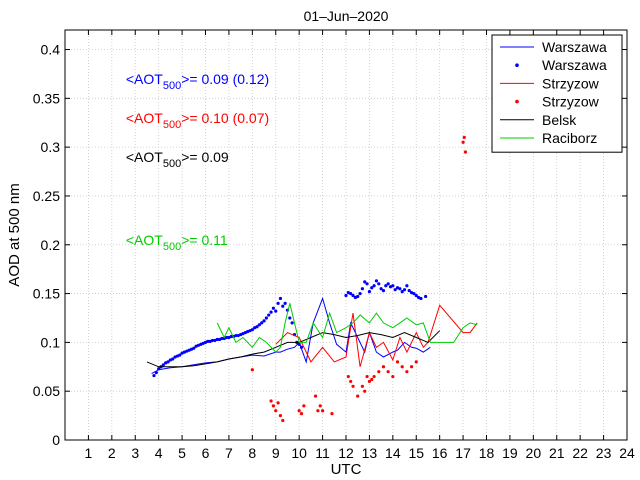  What do you see at coordinates (548, 138) in the screenshot?
I see `legend-item: Raciborz` at bounding box center [548, 138].